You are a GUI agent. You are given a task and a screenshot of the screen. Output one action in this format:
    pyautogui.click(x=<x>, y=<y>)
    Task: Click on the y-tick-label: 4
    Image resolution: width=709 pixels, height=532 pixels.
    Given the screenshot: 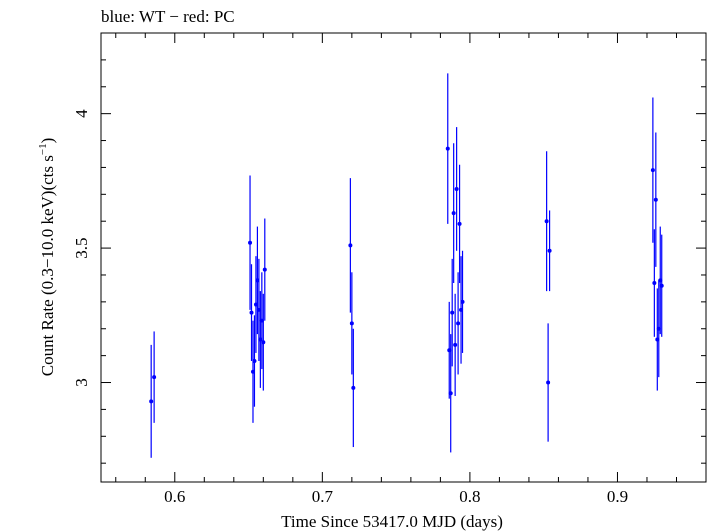 What is the action you would take?
    pyautogui.click(x=81, y=113)
    